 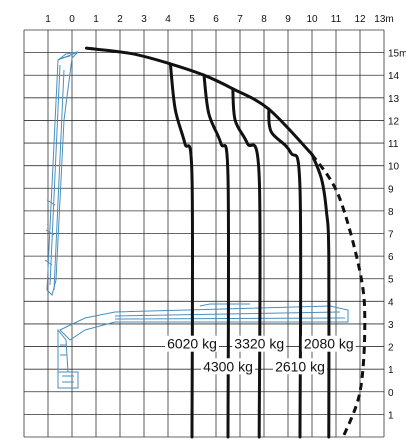 What do you see at coordinates (260, 355) in the screenshot?
I see `load-labels: 6020 kg 4300 kg 3320 kg 2610 kg 2080 kg` at bounding box center [260, 355].